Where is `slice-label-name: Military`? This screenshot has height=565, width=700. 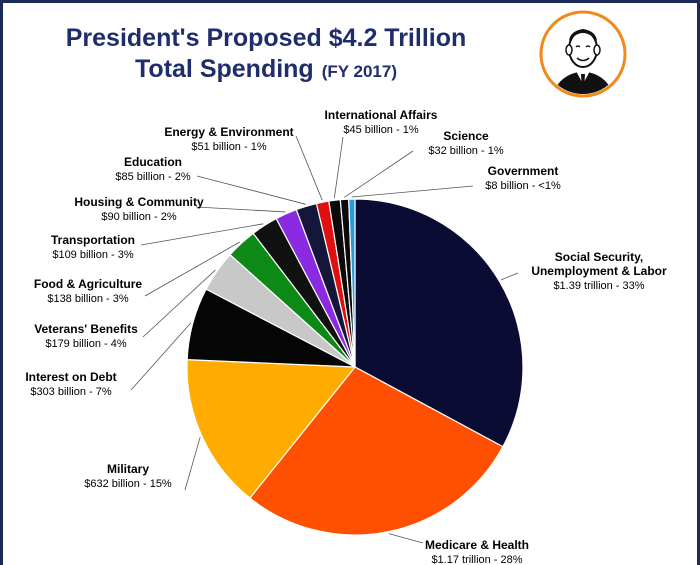 slice-label-name: Military is located at coordinates (128, 469).